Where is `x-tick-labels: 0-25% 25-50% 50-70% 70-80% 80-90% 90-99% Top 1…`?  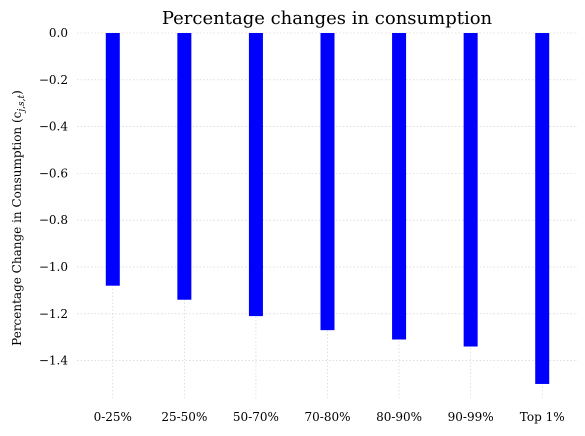 x-tick-labels: 0-25% 25-50% 50-70% 70-80% 80-90% 90-99% Top 1… is located at coordinates (329, 417).